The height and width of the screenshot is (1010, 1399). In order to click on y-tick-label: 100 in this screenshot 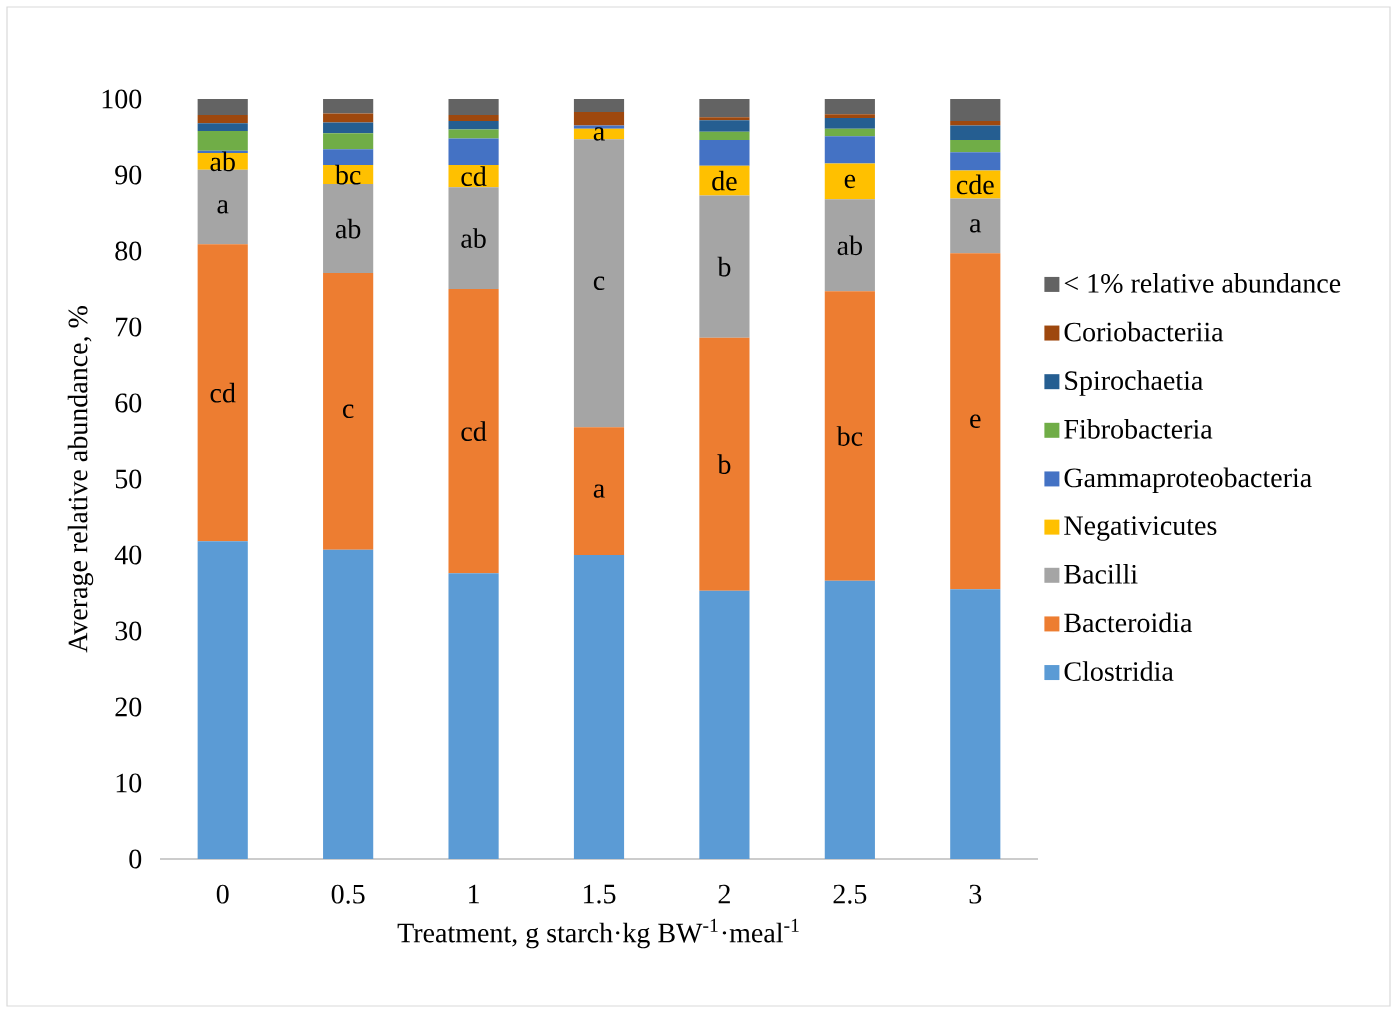, I will do `click(122, 99)`.